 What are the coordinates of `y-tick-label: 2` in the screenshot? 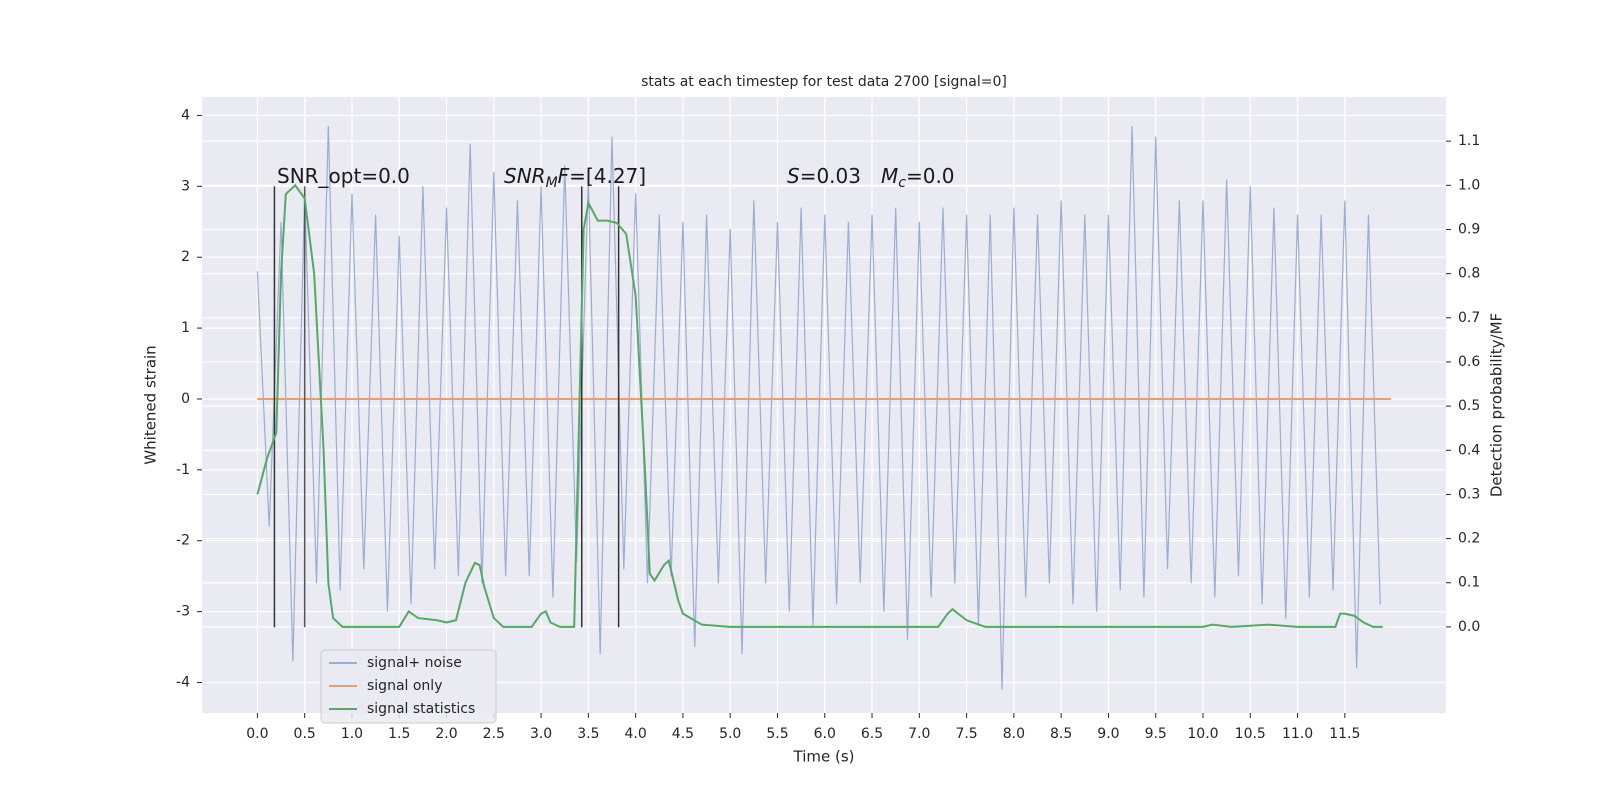 It's located at (185, 257).